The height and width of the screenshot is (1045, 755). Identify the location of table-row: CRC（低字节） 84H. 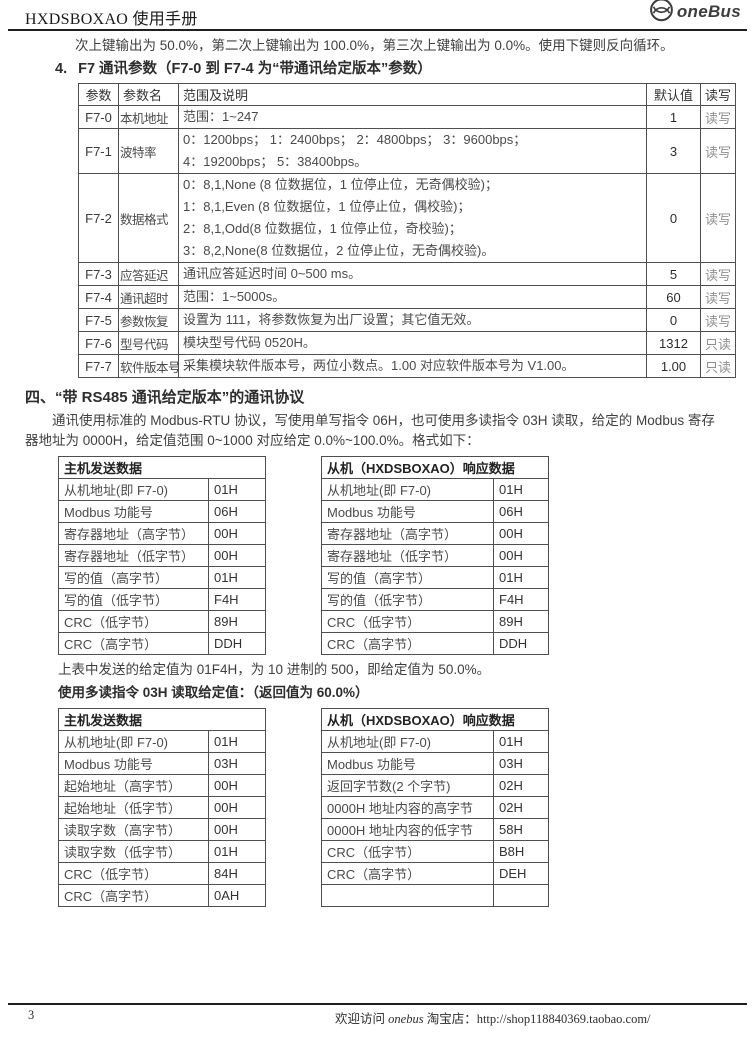
(162, 873).